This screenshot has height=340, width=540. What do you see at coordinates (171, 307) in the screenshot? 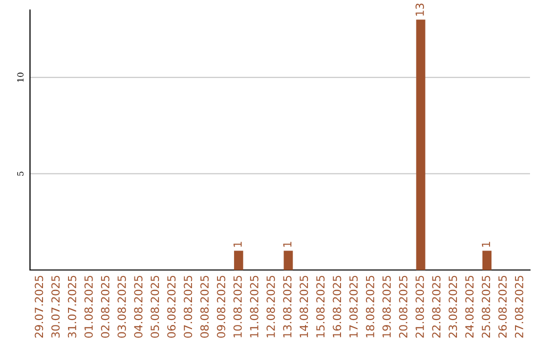
I see `x-tick-label: 06.08.2025` at bounding box center [171, 307].